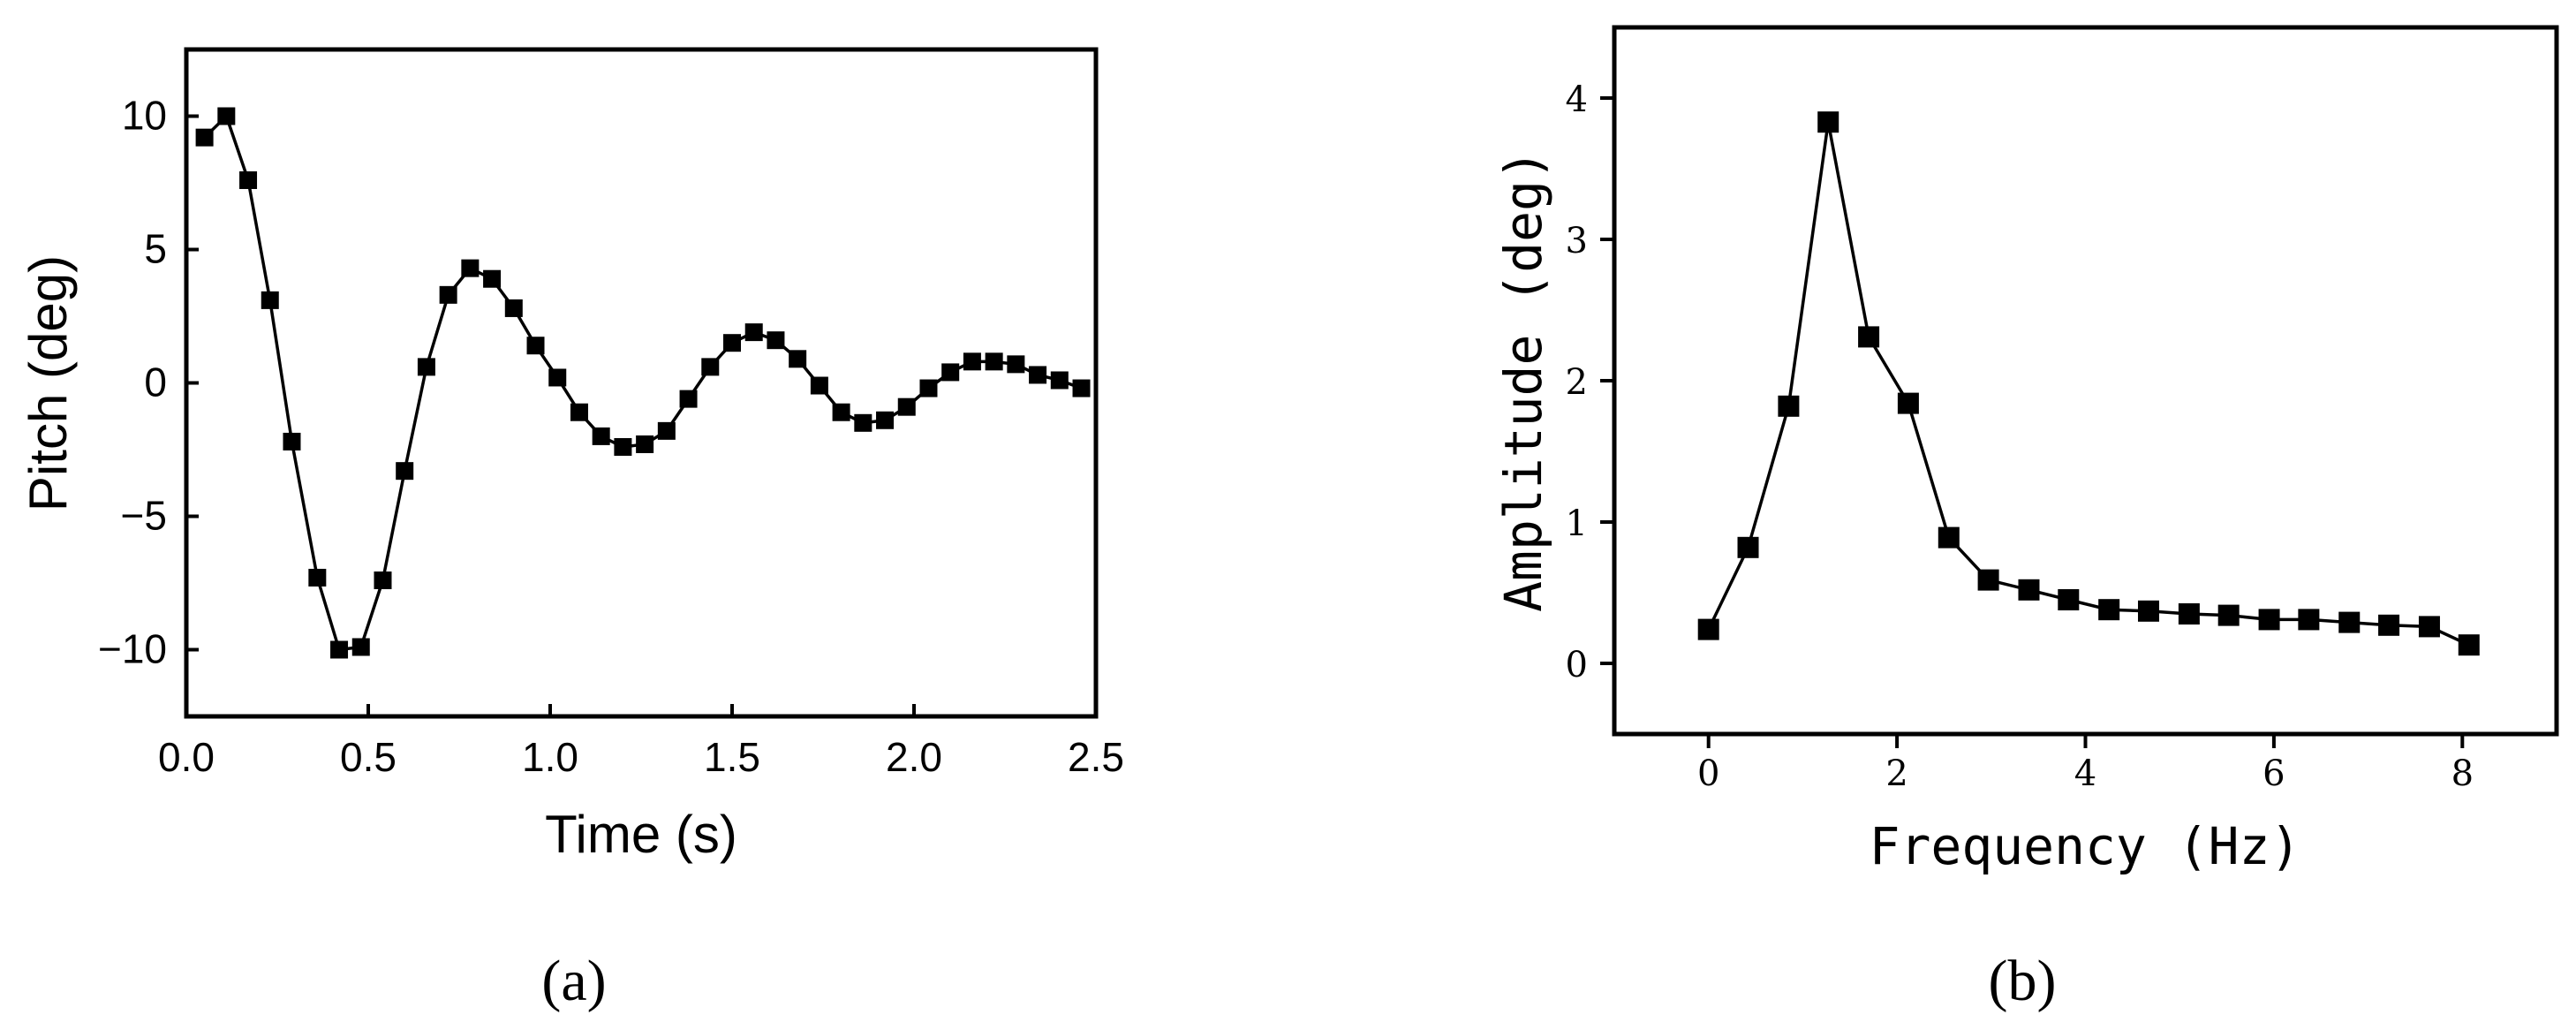 This screenshot has width=2576, height=1022. What do you see at coordinates (2023, 981) in the screenshot?
I see `panel-b-label: (b)` at bounding box center [2023, 981].